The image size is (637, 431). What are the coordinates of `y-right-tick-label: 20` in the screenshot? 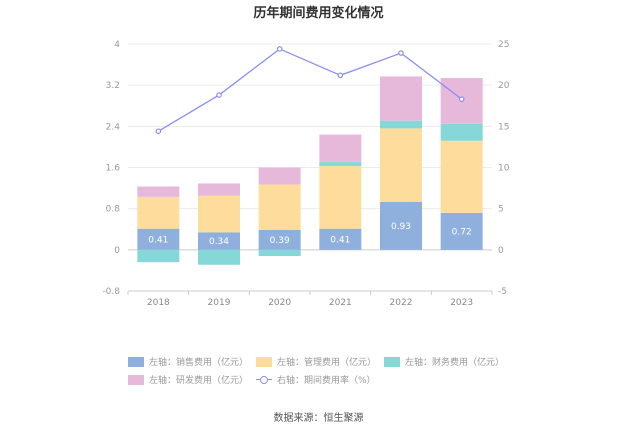 It's located at (504, 86).